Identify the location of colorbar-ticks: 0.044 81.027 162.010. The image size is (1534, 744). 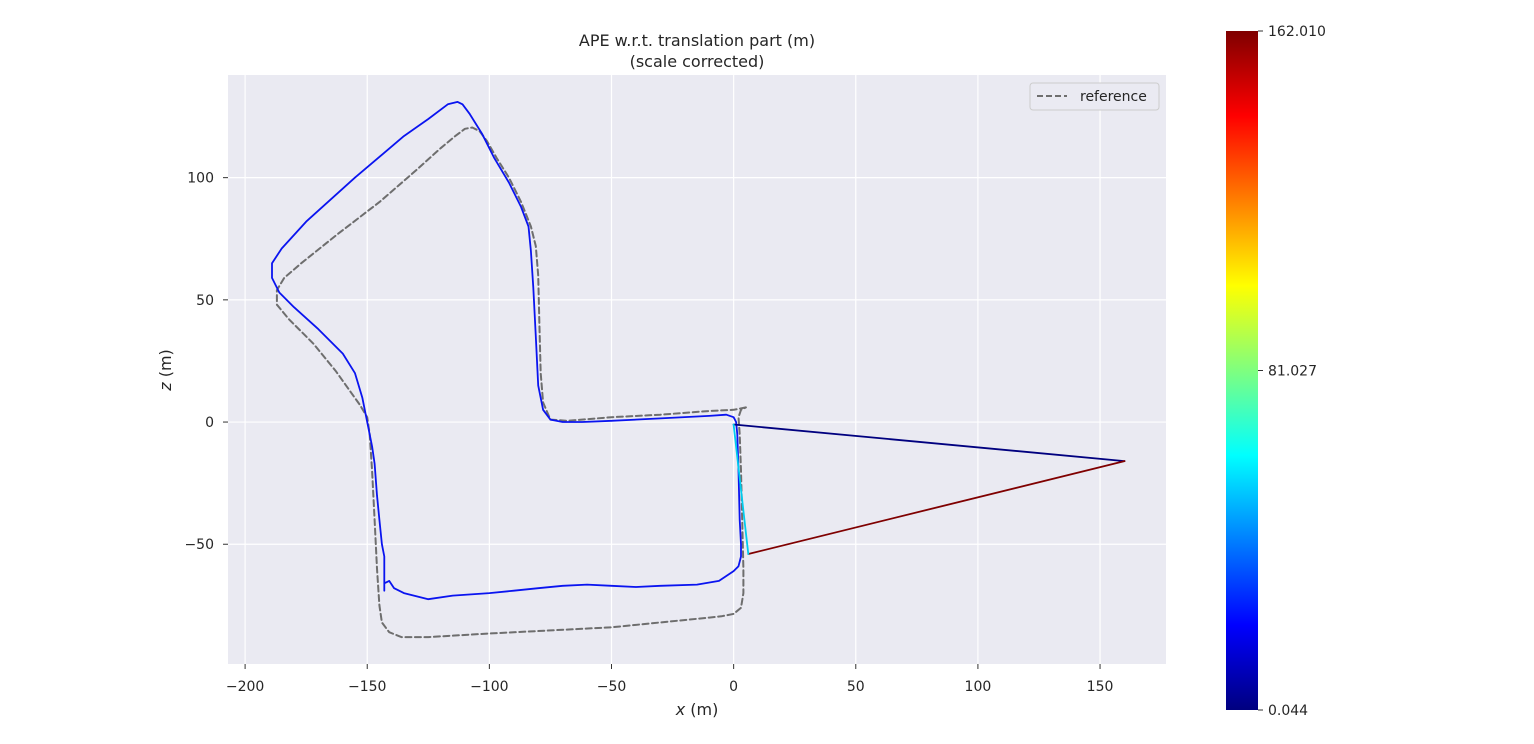
(1292, 371).